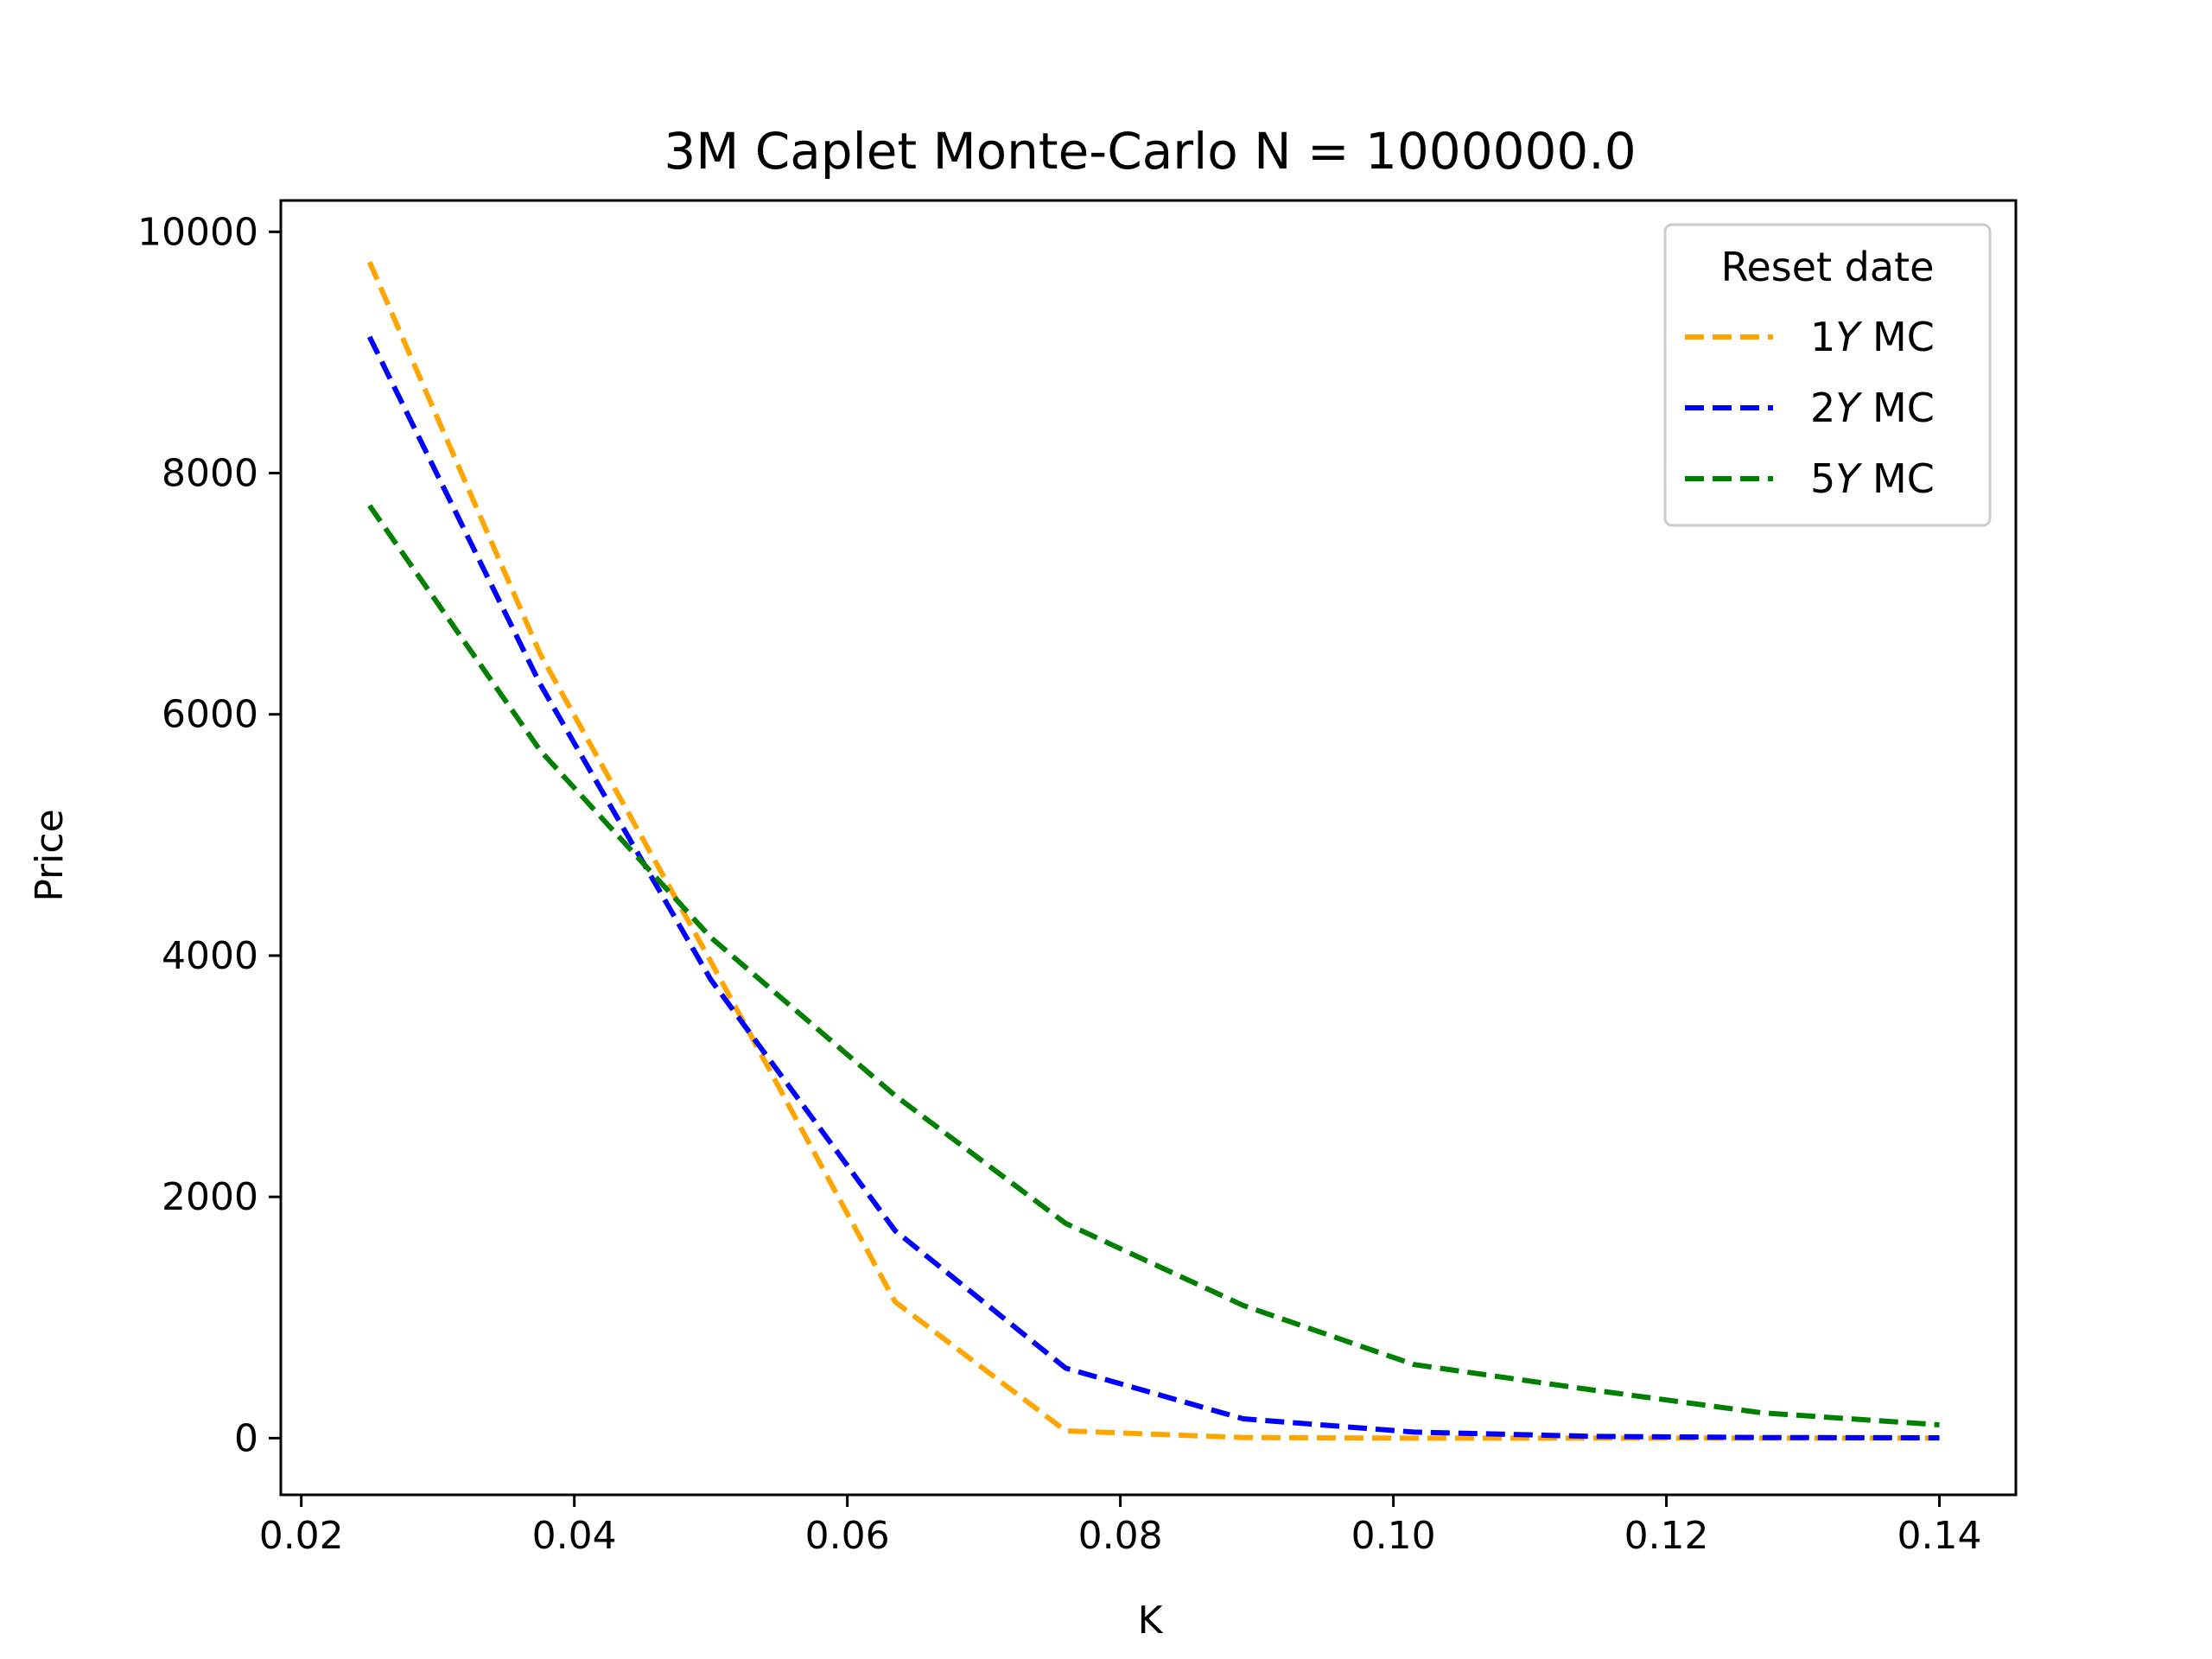 Image resolution: width=2212 pixels, height=1659 pixels. Describe the element at coordinates (1828, 267) in the screenshot. I see `legend-title: Reset date` at that location.